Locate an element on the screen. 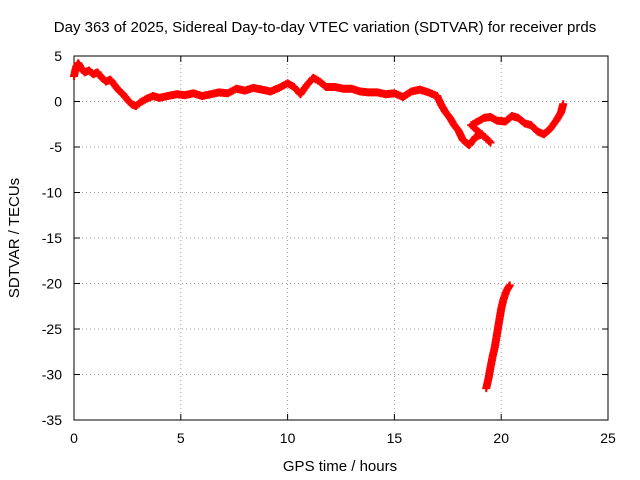 The width and height of the screenshot is (640, 480). x-tick-label: 15 is located at coordinates (395, 438).